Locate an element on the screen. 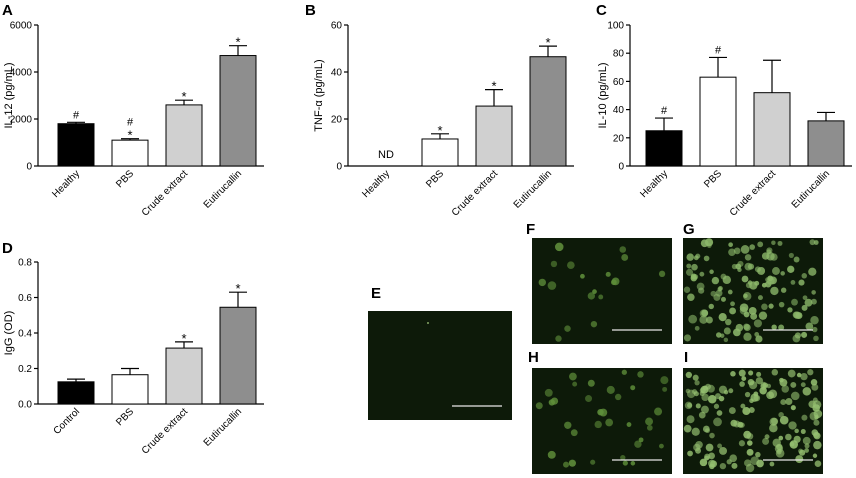 The height and width of the screenshot is (478, 856). y-tick-label-c: 60 is located at coordinates (619, 82).